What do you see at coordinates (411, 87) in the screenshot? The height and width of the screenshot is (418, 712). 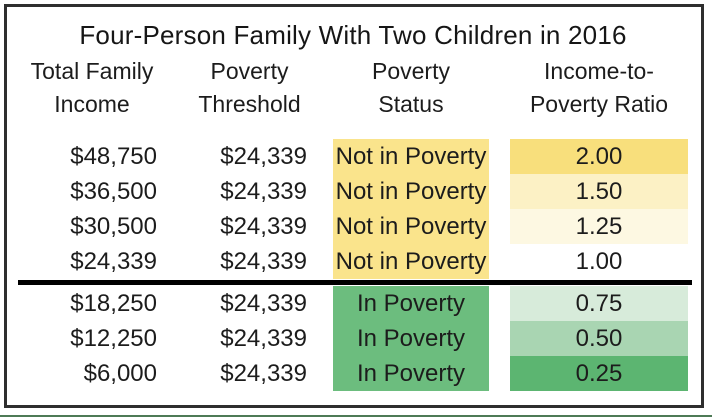 I see `column-header-status: Poverty Status` at bounding box center [411, 87].